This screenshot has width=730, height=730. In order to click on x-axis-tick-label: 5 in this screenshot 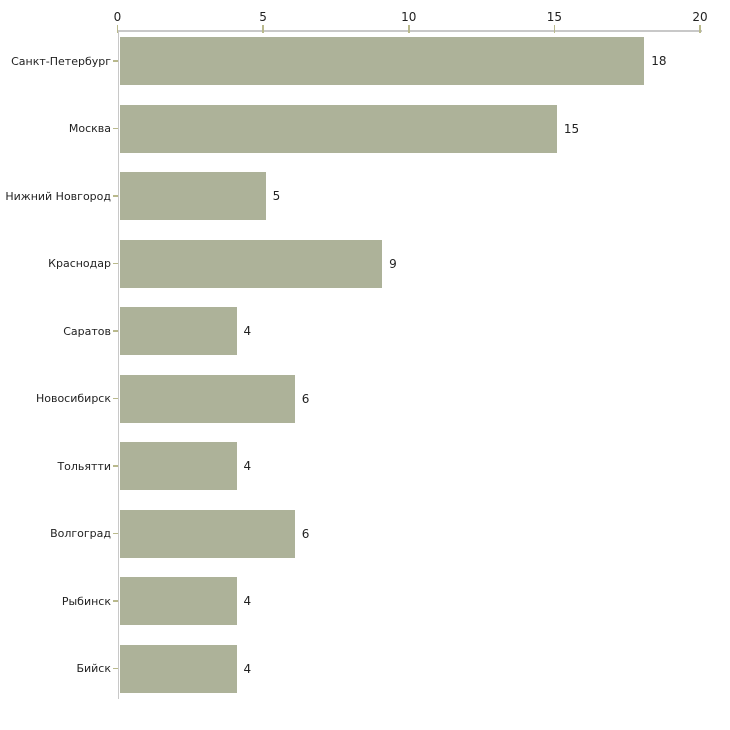, I will do `click(263, 17)`.